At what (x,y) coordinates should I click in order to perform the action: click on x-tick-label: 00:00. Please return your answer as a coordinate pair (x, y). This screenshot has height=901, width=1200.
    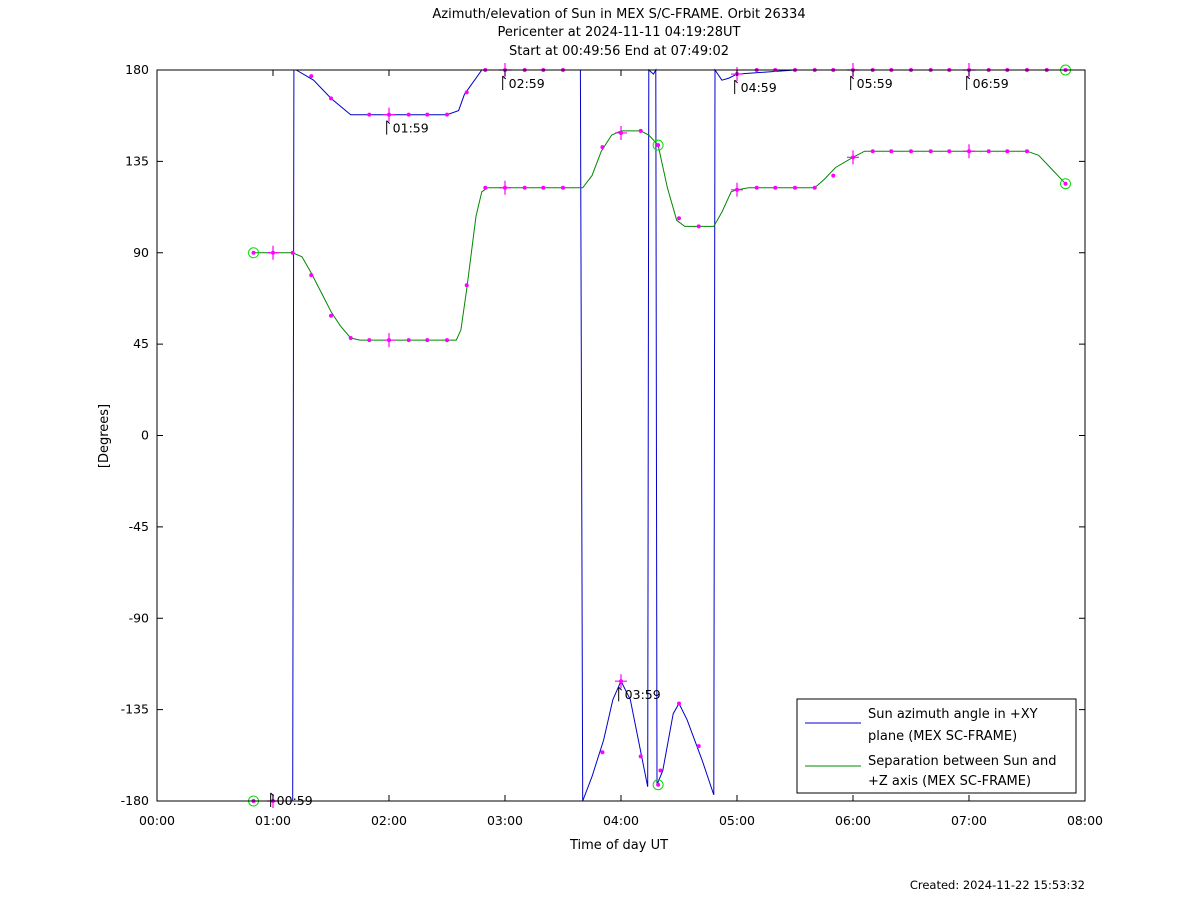
    Looking at the image, I should click on (157, 820).